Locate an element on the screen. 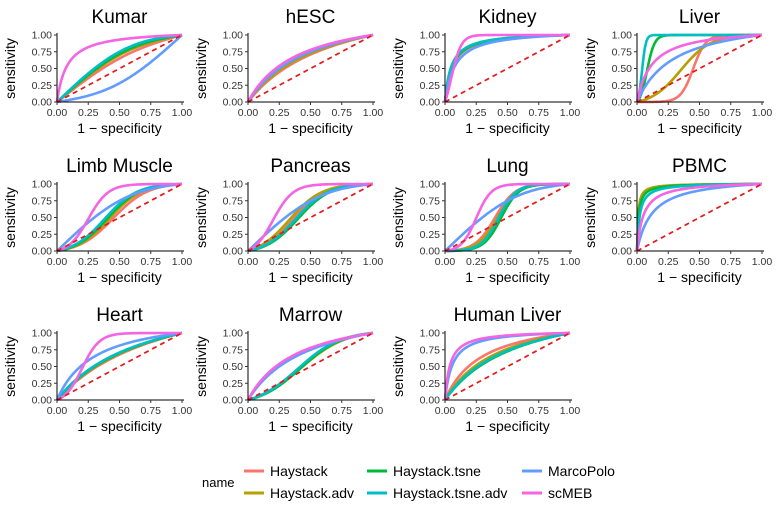 The image size is (778, 510). human-liver-x-tick-label: 0.00 is located at coordinates (445, 411).